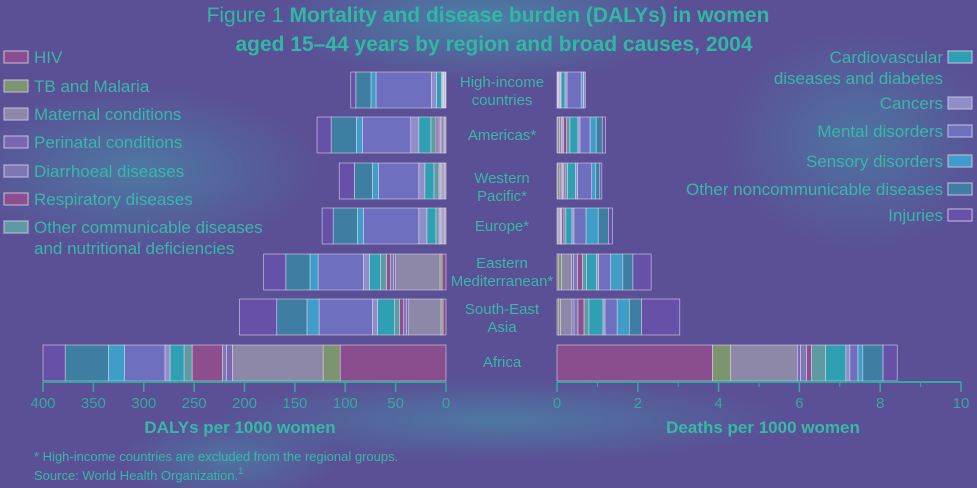 This screenshot has height=488, width=977. What do you see at coordinates (809, 363) in the screenshot?
I see `deaths-bar-africa-respiratory-diseases` at bounding box center [809, 363].